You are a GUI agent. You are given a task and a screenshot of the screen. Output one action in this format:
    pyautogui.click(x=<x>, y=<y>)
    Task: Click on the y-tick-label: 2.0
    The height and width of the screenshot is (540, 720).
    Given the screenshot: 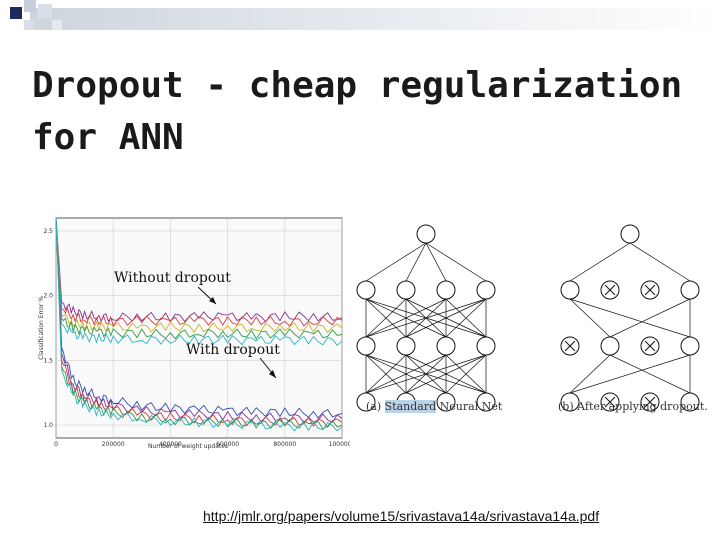 What is the action you would take?
    pyautogui.click(x=48, y=296)
    